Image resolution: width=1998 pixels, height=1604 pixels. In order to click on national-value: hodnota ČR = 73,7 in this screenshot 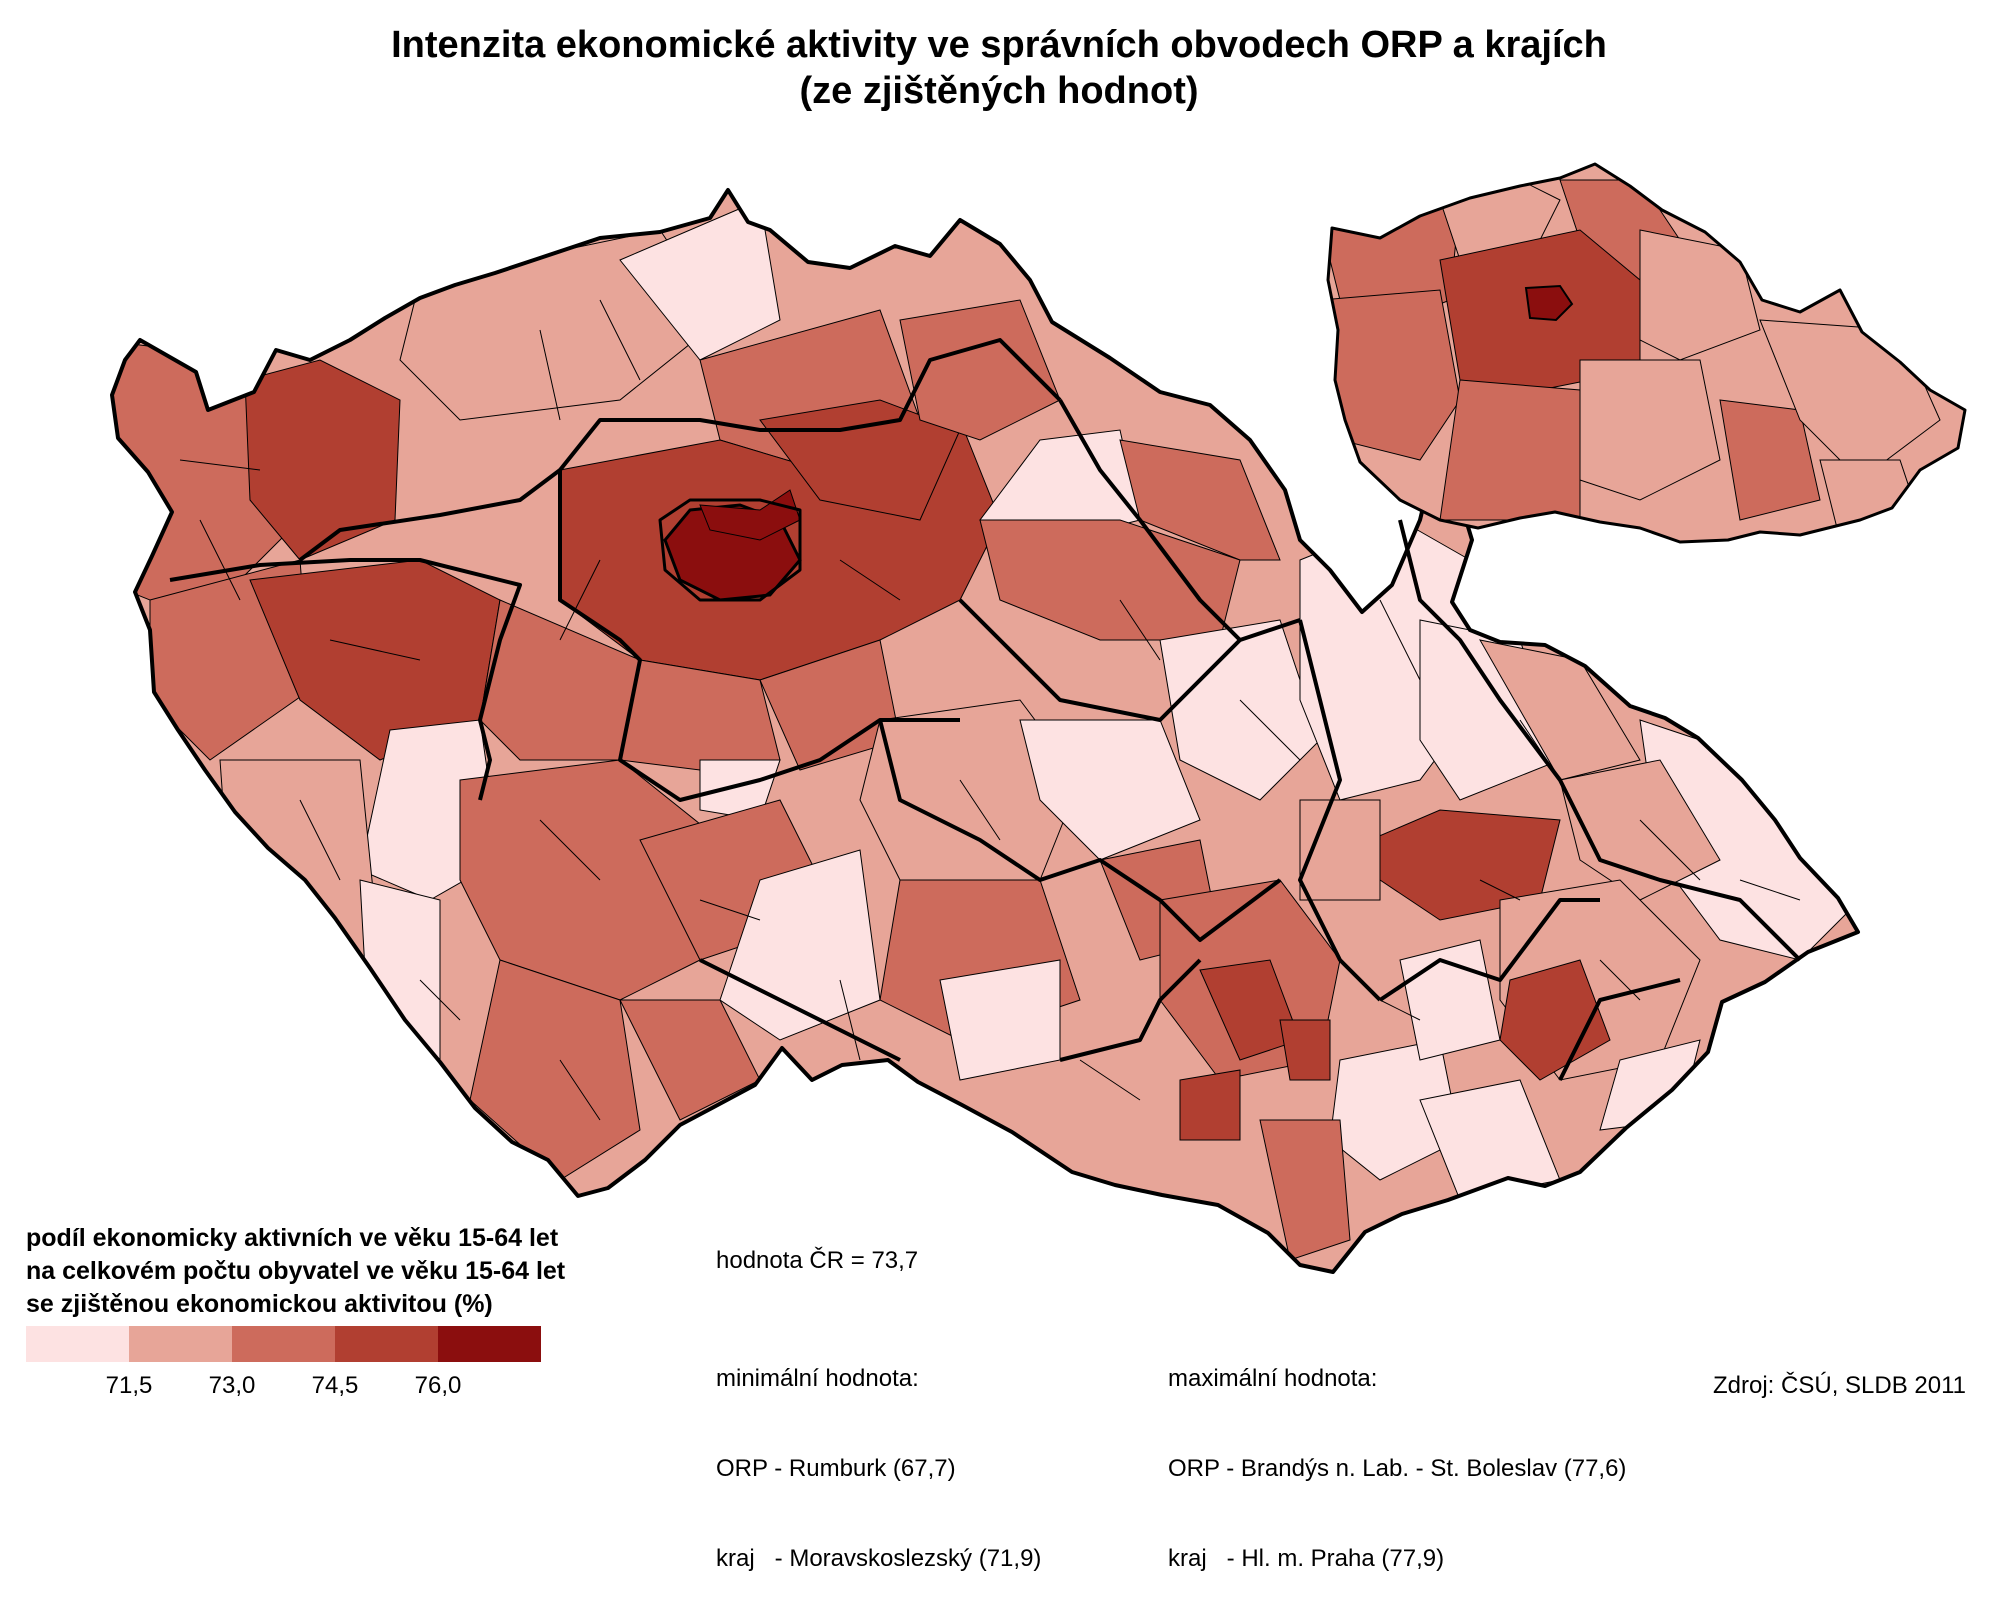, I will do `click(817, 1260)`.